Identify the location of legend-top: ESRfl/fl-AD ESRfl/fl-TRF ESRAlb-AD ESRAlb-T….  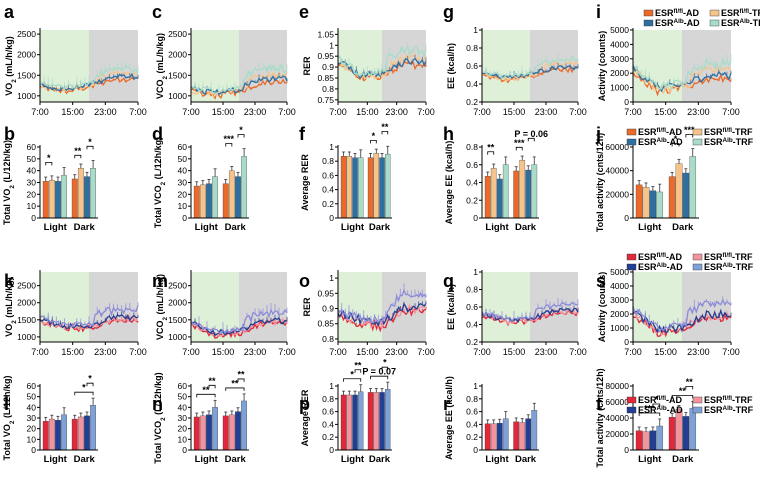
(690, 137).